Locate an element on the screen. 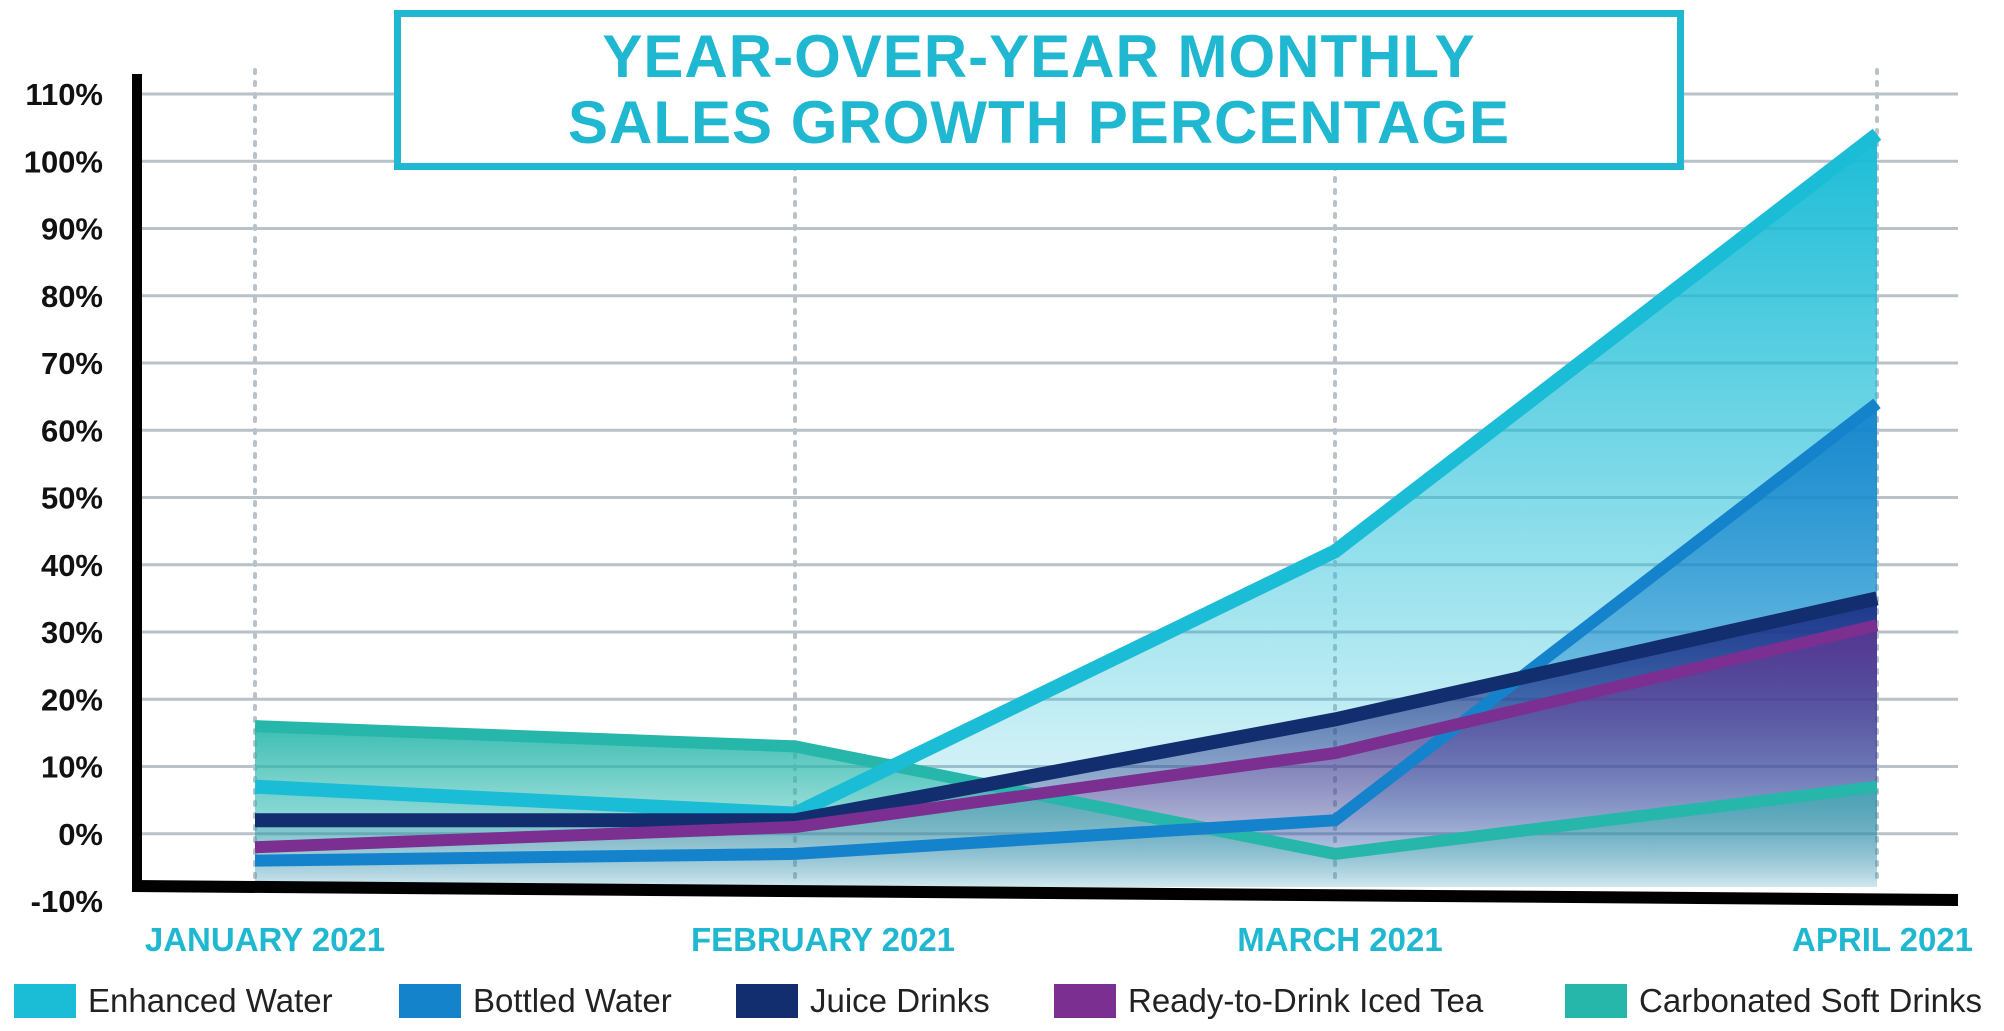 This screenshot has height=1031, width=2004. legend-item-juice-drinks: Juice Drinks is located at coordinates (863, 1001).